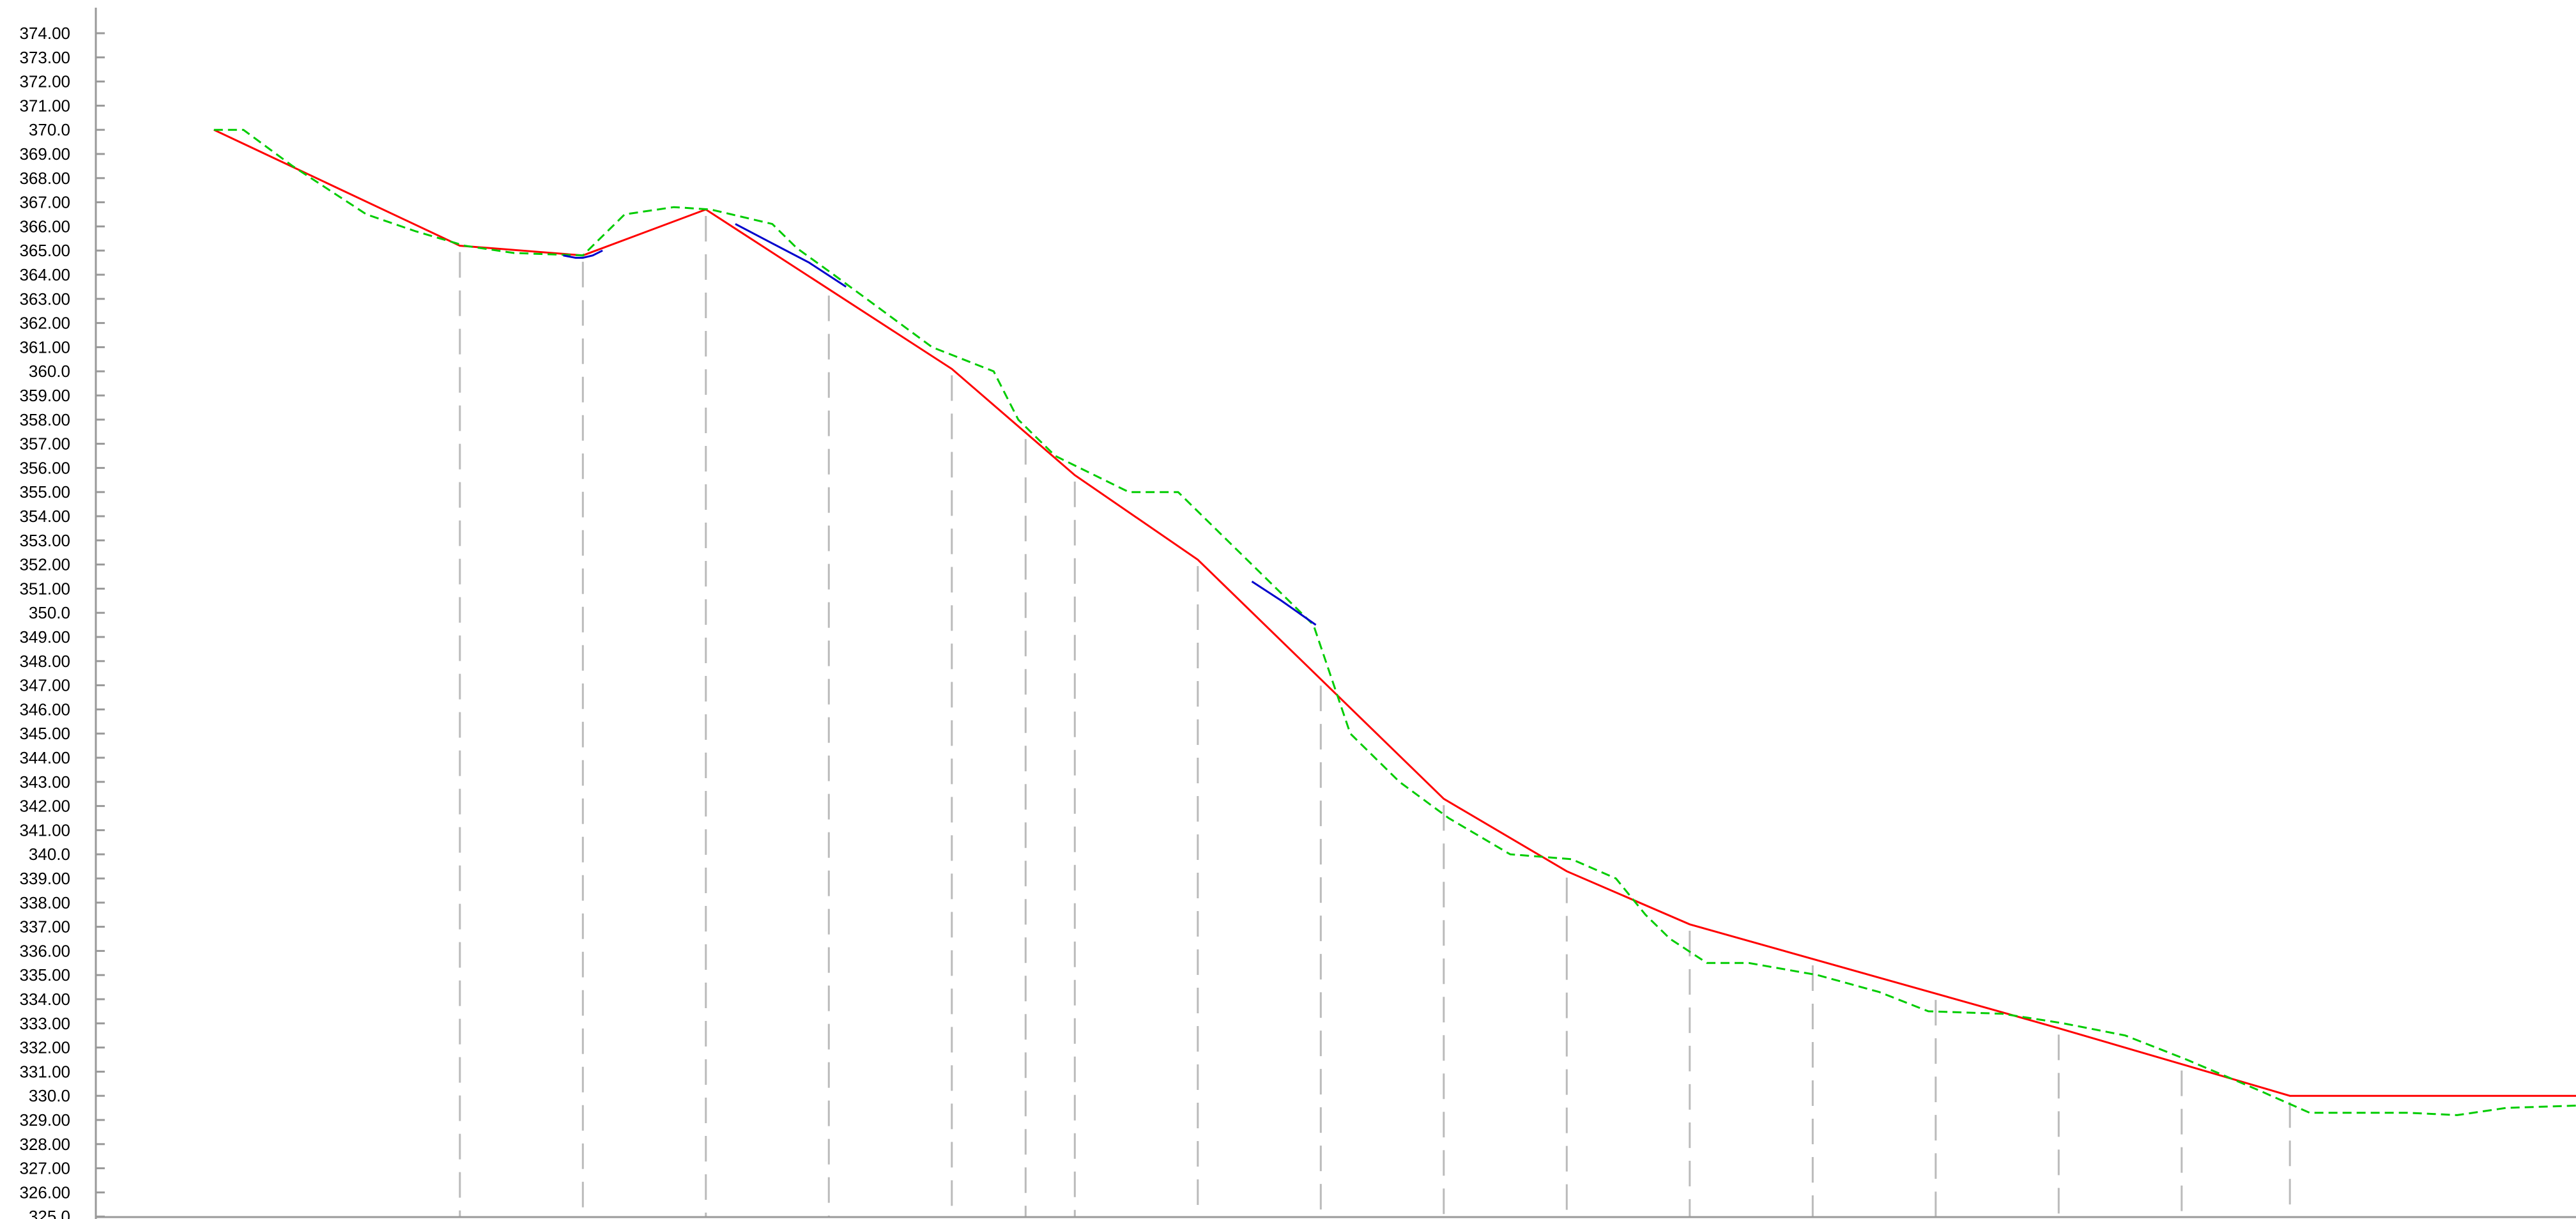 The width and height of the screenshot is (2576, 1219). Describe the element at coordinates (44, 564) in the screenshot. I see `y-tick-label: 352.00` at that location.